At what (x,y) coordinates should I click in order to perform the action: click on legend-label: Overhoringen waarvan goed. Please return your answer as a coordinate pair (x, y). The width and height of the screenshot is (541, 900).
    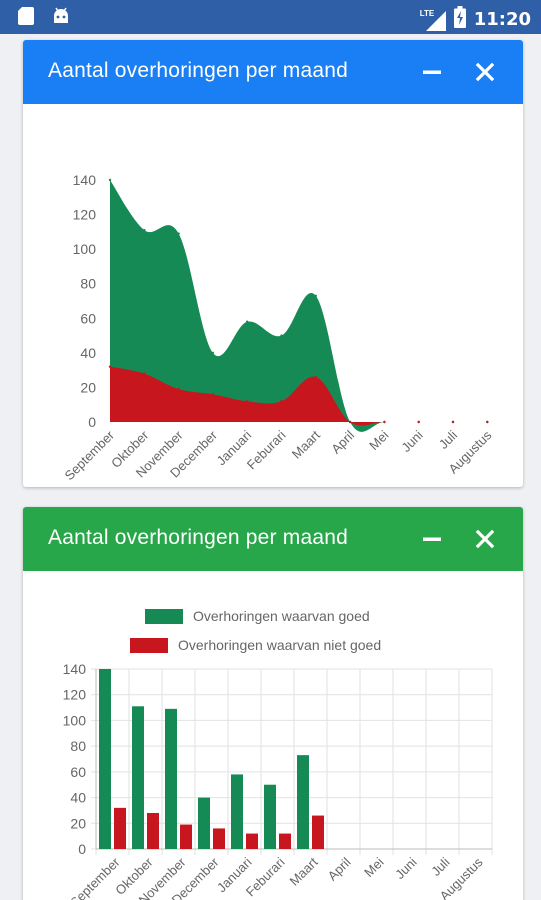
    Looking at the image, I should click on (281, 616).